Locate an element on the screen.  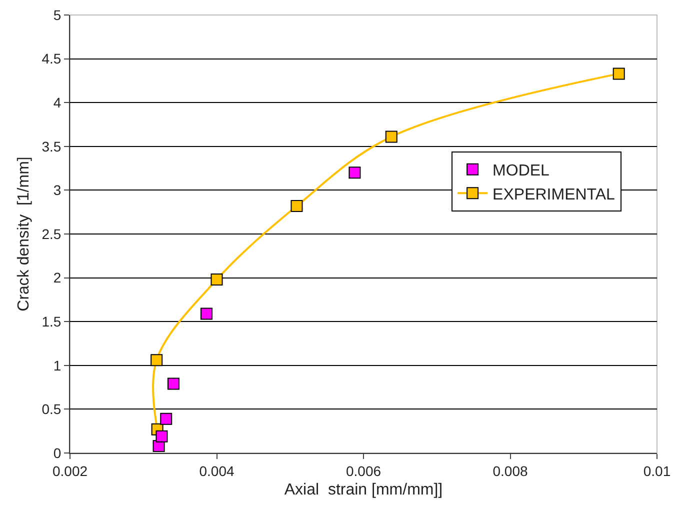
y-tick-label: 0 is located at coordinates (57, 452).